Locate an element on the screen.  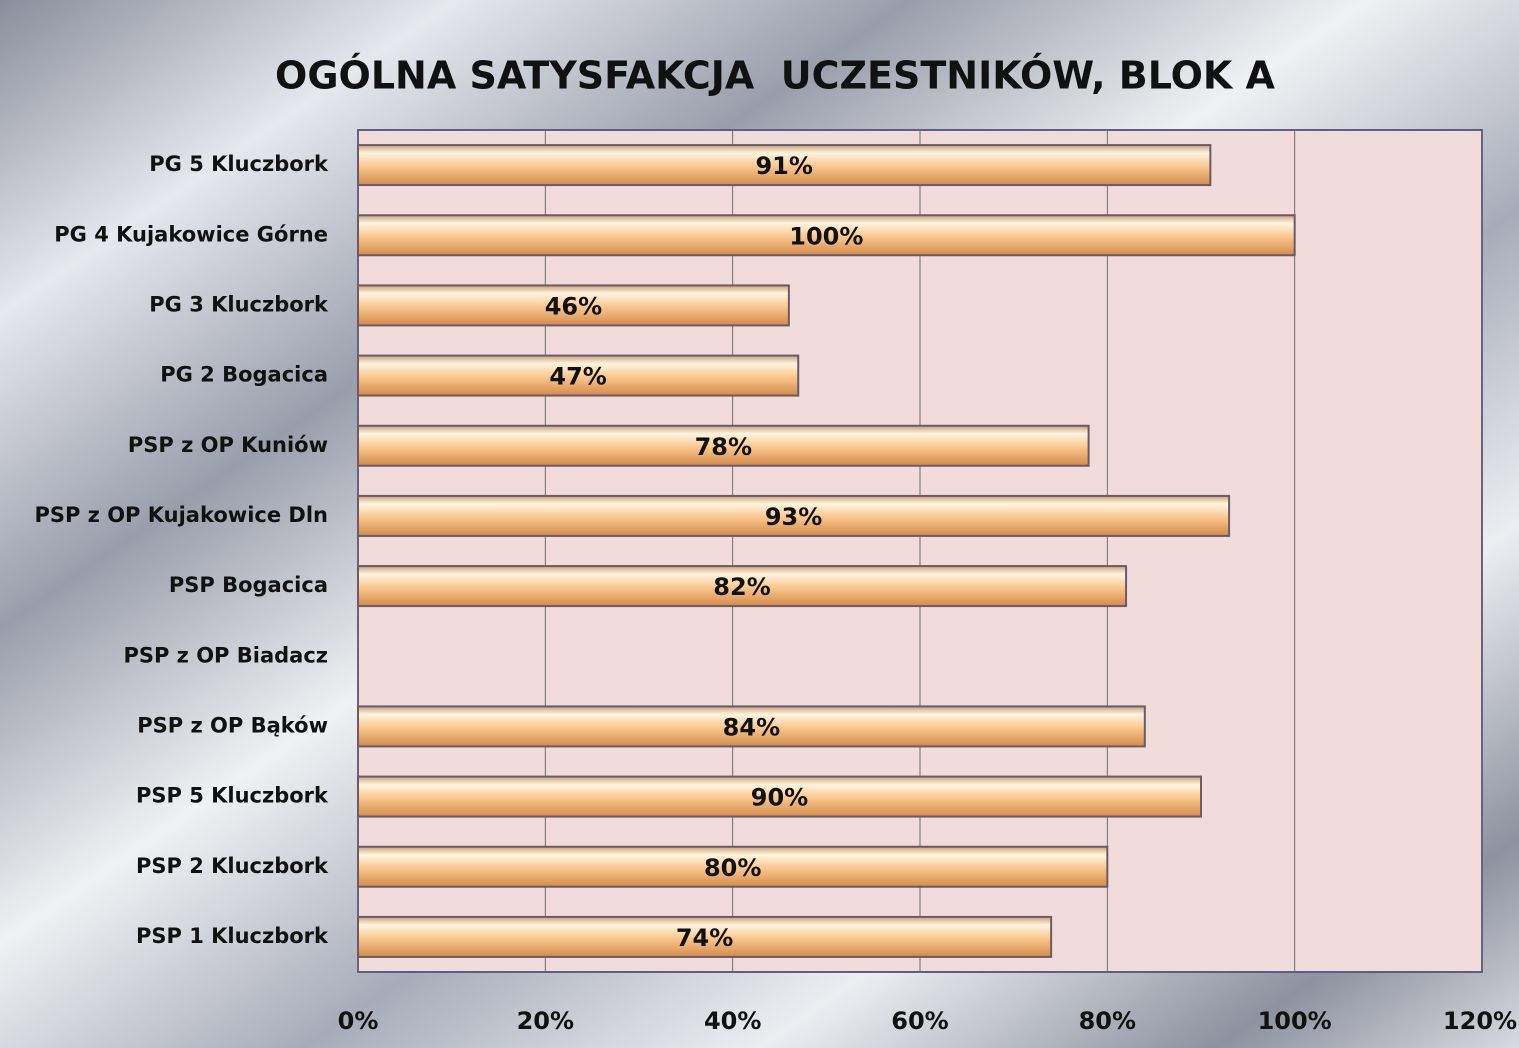
value-label: 47% is located at coordinates (577, 377).